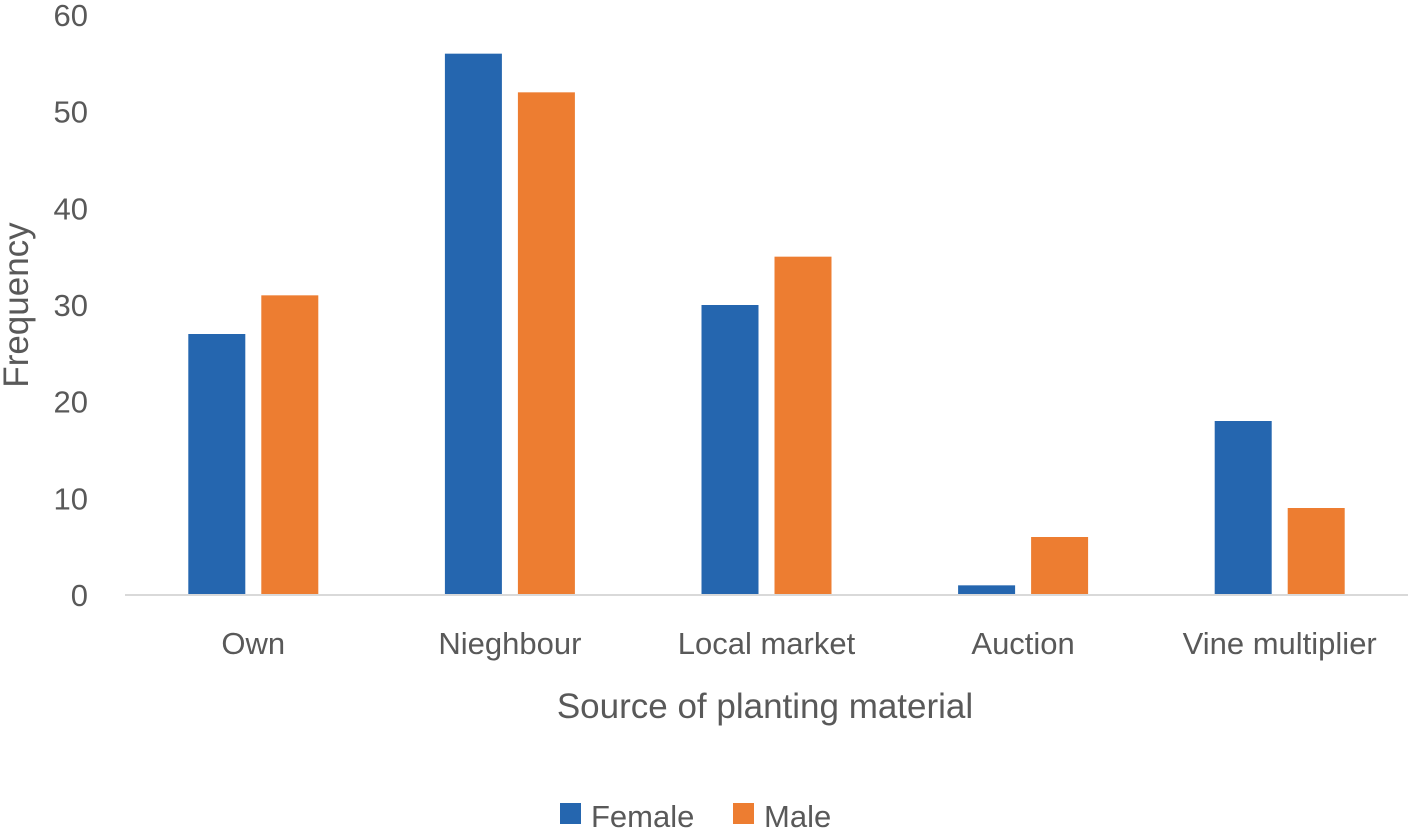  Describe the element at coordinates (473, 324) in the screenshot. I see `bar-female-nieghbour` at that location.